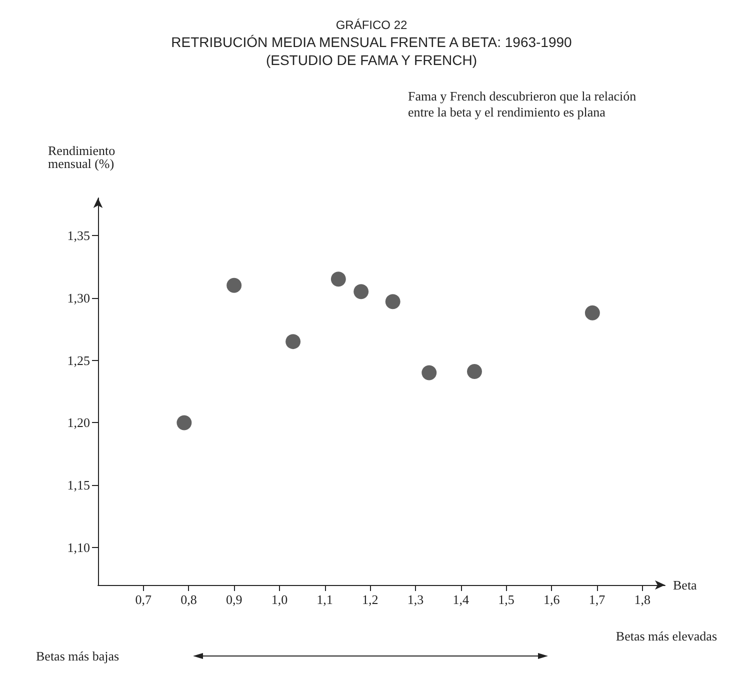  I want to click on x-tick-label: 1,7, so click(597, 599).